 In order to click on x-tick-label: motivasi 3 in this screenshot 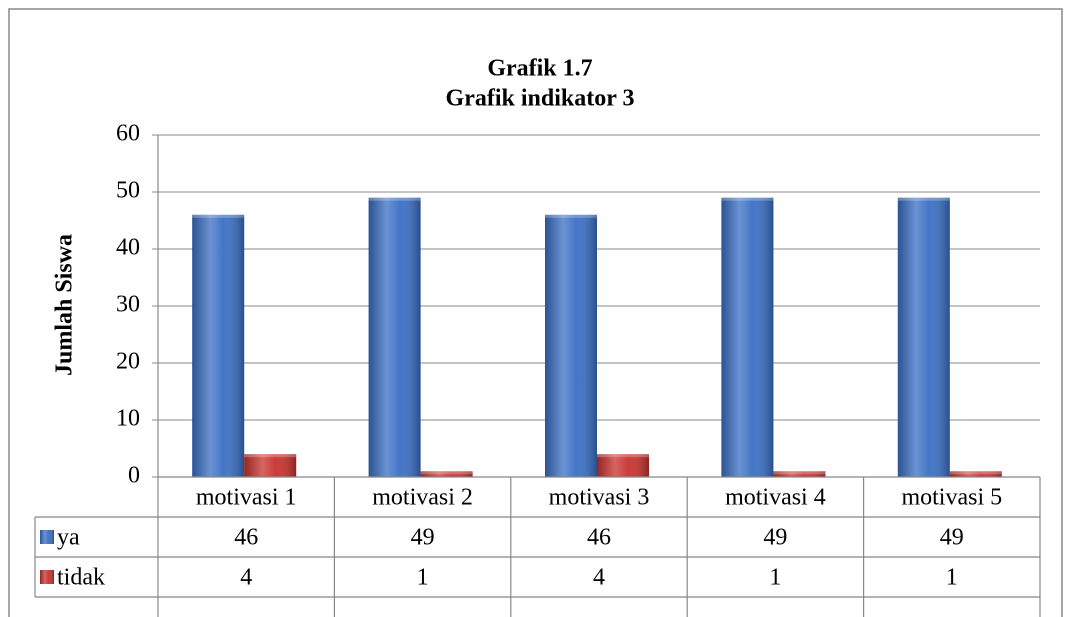, I will do `click(599, 498)`.